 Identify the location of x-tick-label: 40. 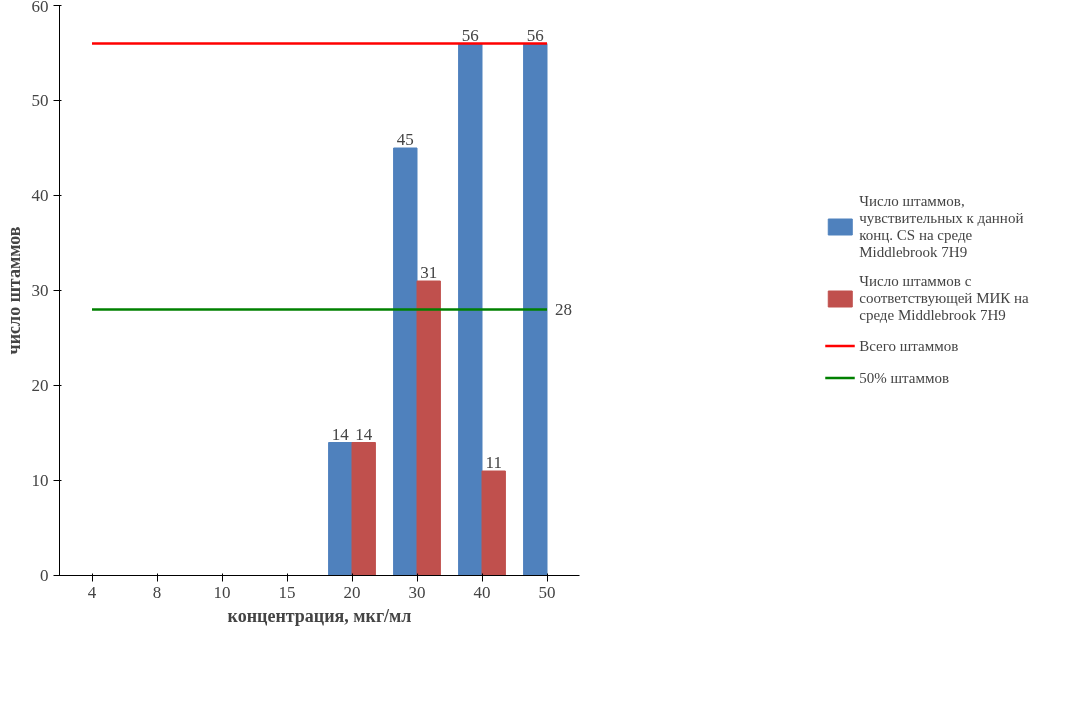
(482, 592).